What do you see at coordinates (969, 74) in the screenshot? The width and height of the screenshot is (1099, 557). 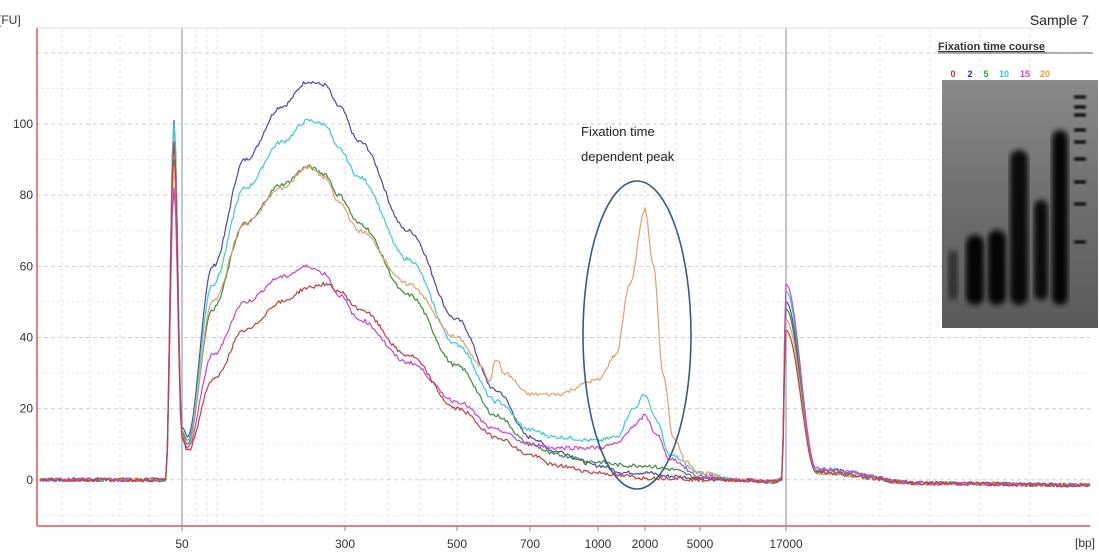 I see `lane-label-2: 2` at bounding box center [969, 74].